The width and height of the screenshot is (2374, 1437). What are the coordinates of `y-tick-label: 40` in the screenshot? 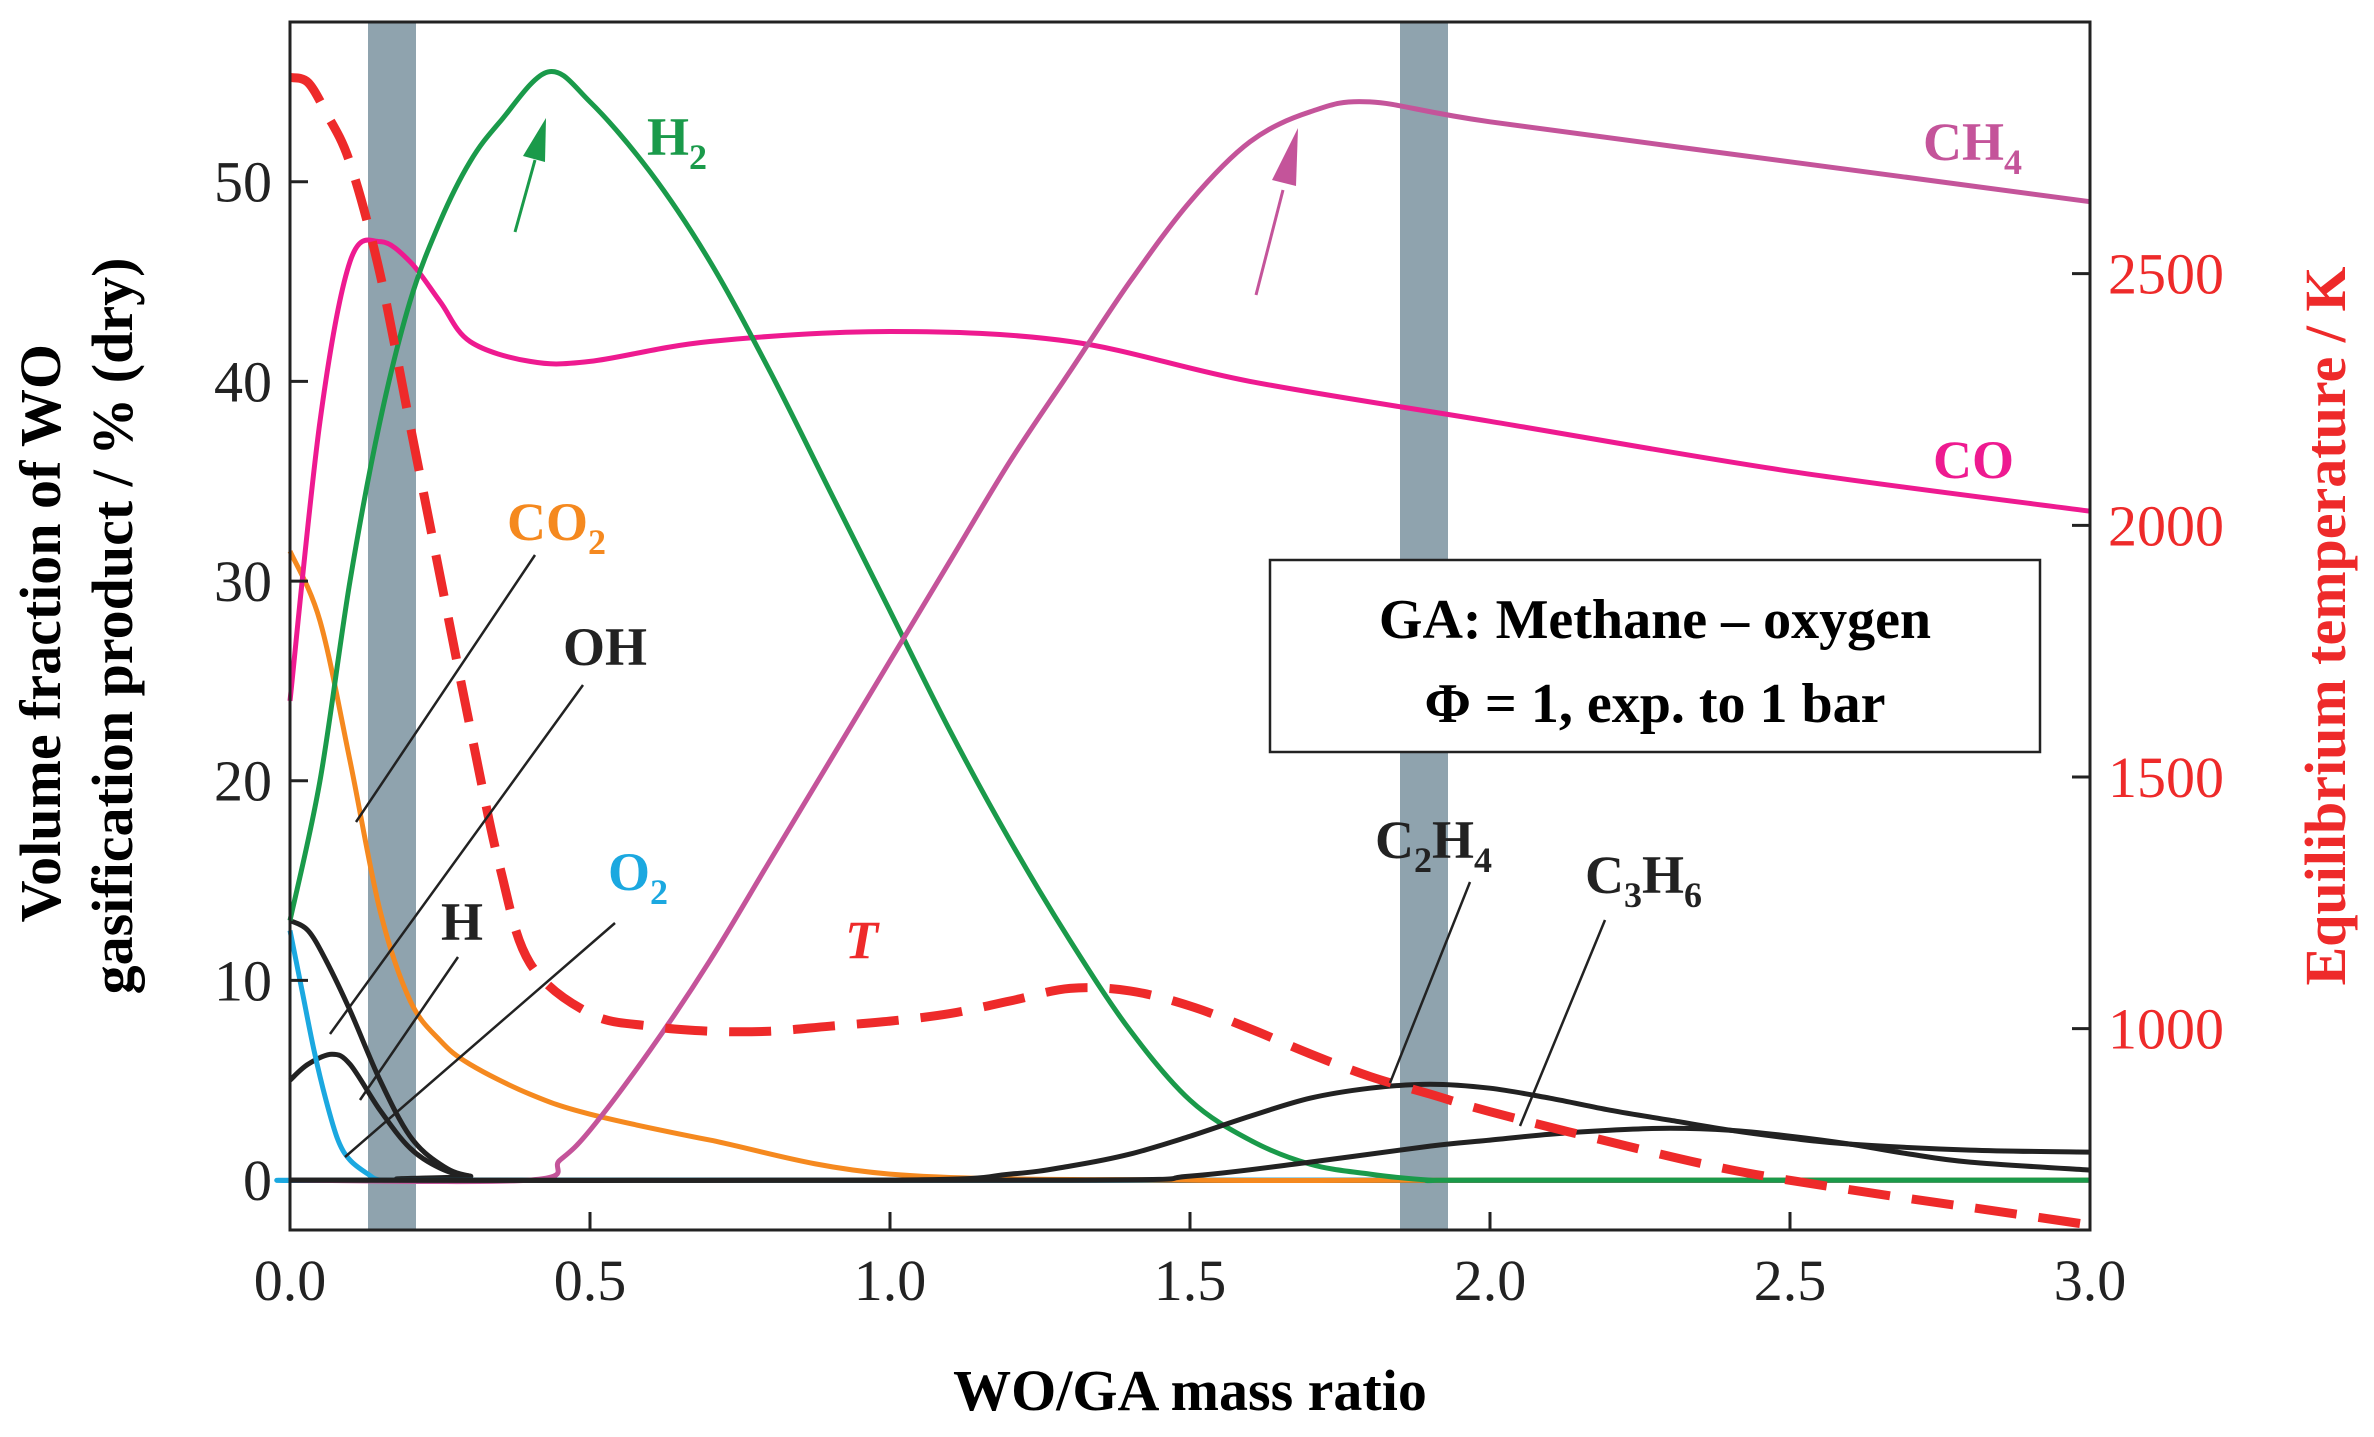 It's located at (243, 381).